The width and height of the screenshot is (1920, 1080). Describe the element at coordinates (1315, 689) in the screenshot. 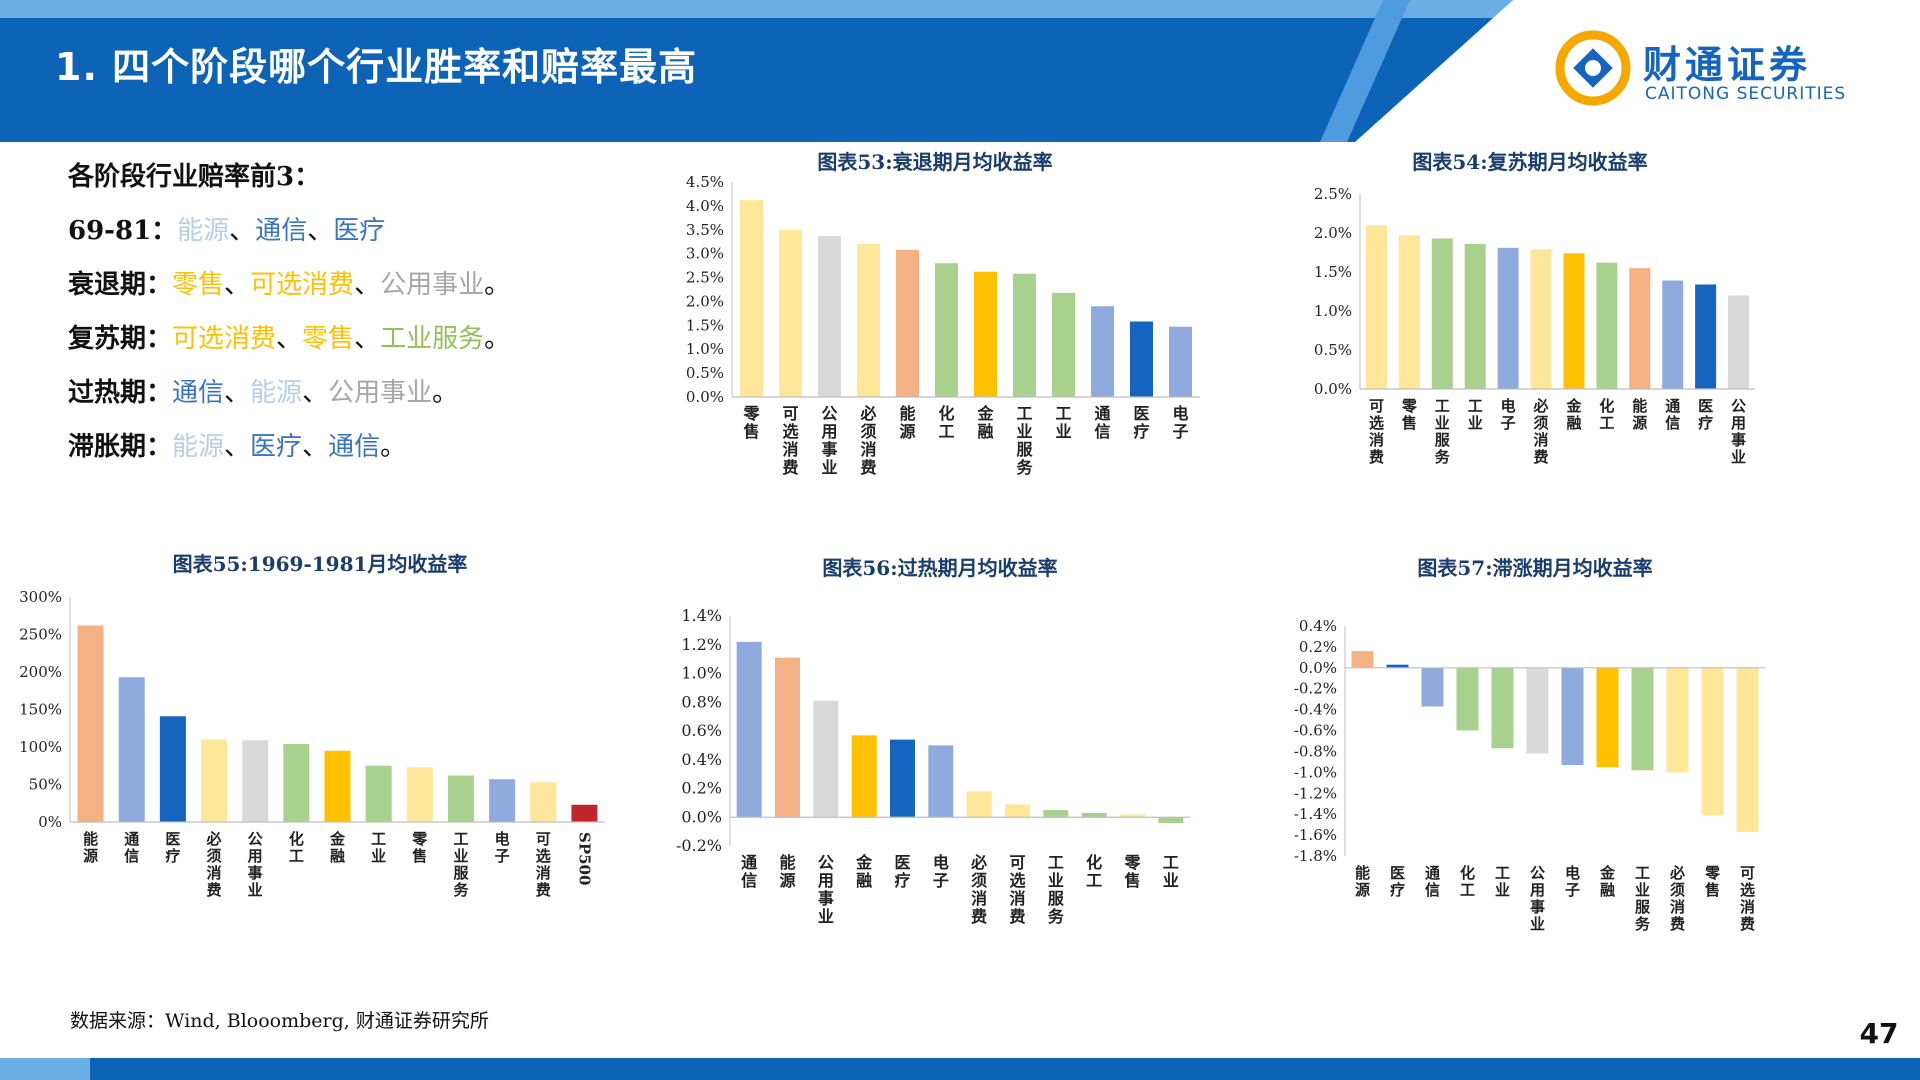

I see `y-tick-label: -0.2%` at that location.